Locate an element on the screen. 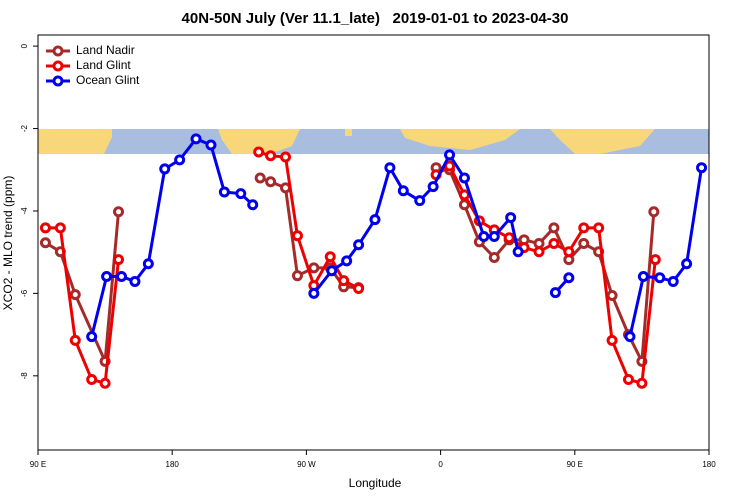 The height and width of the screenshot is (500, 750). y-tick-label: -4 is located at coordinates (24, 211).